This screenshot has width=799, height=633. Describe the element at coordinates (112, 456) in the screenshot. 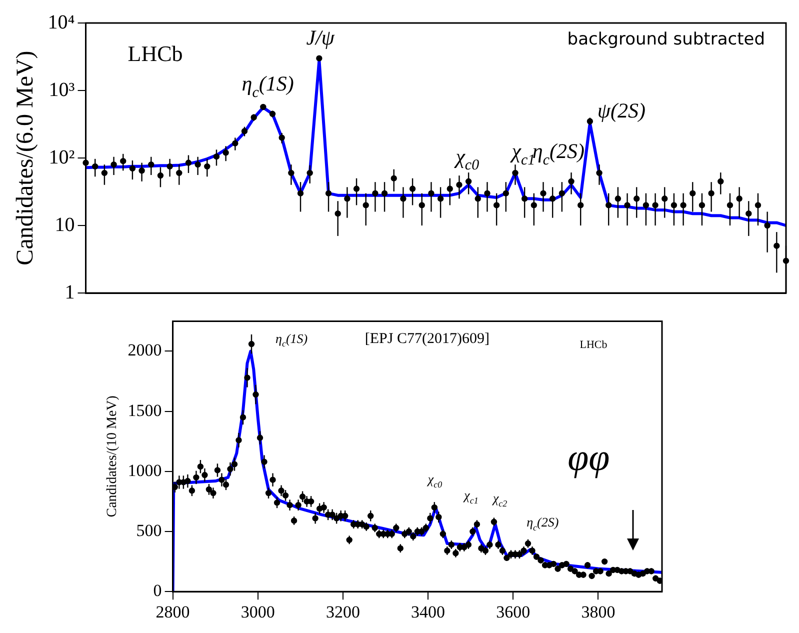

I see `y-axis-title: Candidates/(10 MeV)` at that location.